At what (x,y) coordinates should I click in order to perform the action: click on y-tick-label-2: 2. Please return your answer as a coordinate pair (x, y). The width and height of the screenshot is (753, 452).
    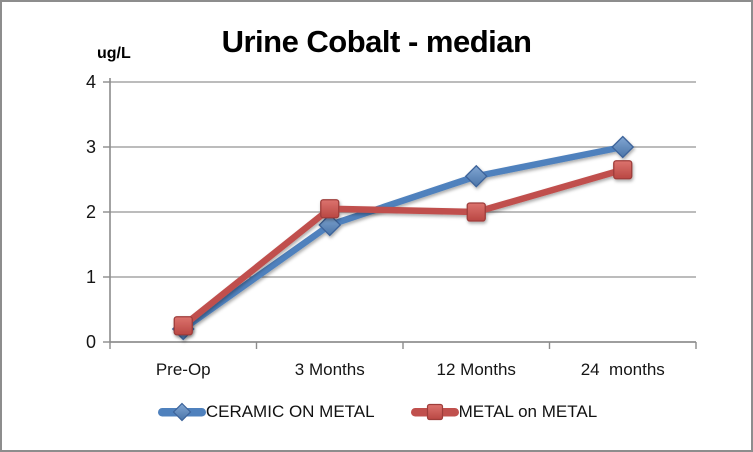
    Looking at the image, I should click on (90, 212).